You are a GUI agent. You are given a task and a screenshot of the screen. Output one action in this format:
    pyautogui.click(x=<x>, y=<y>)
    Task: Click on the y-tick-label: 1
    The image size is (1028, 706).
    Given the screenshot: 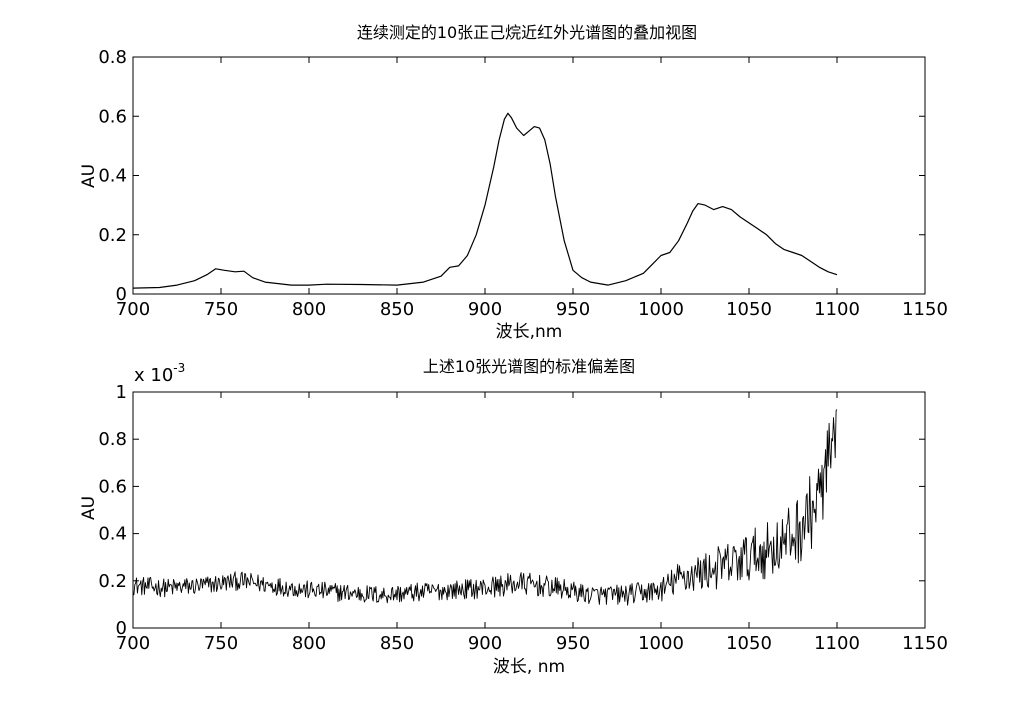 What is the action you would take?
    pyautogui.click(x=121, y=392)
    